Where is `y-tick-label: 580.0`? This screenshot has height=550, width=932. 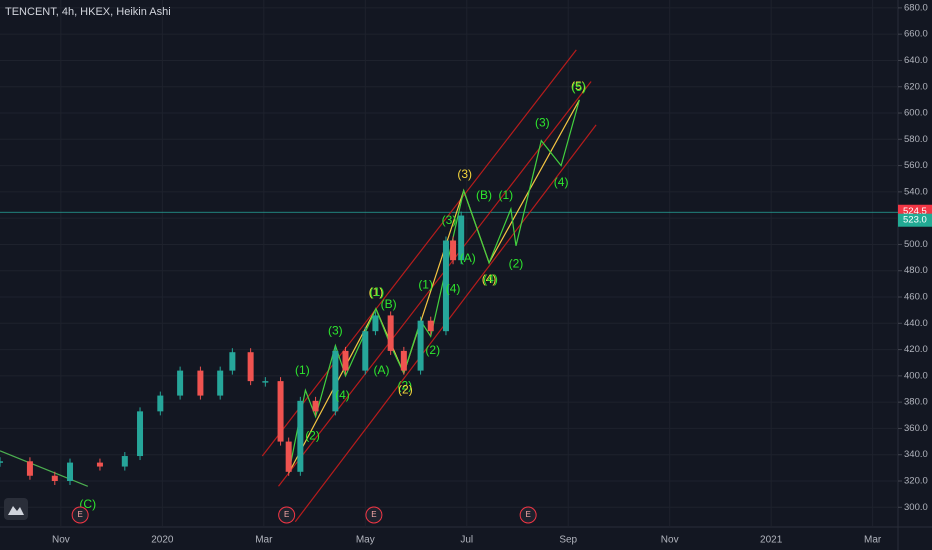
y-tick-label: 580.0 is located at coordinates (916, 139).